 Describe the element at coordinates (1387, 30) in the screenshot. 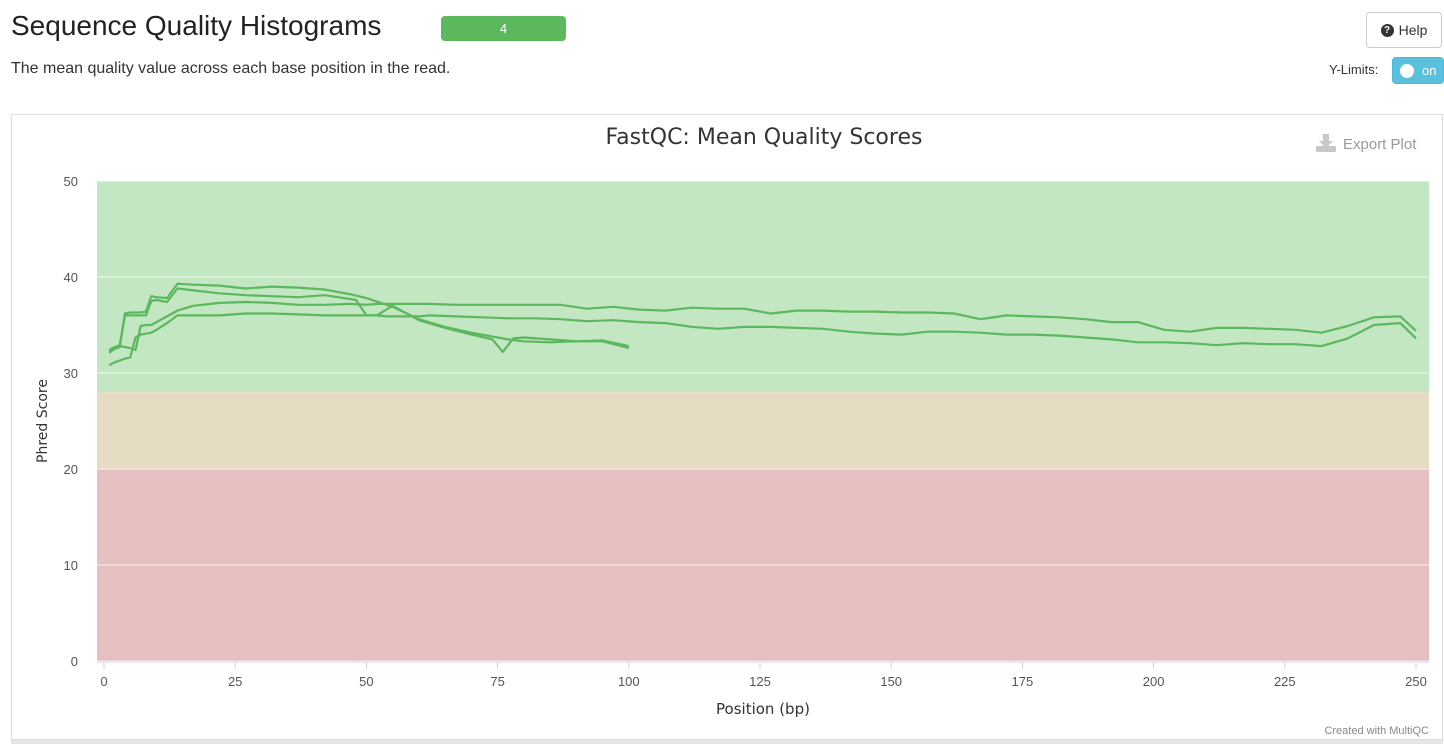

I see `question-circle-icon: ?` at that location.